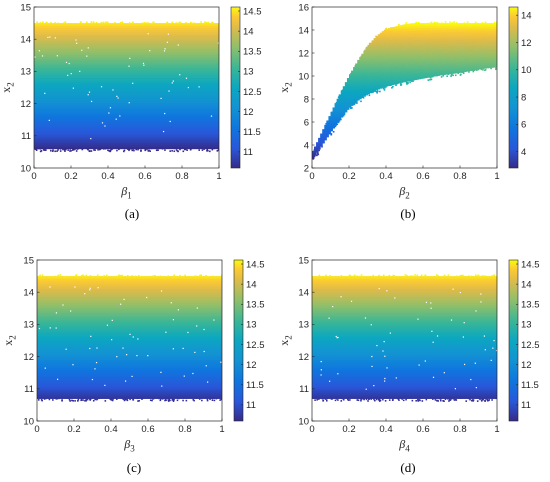 This screenshot has height=482, width=550. Describe the element at coordinates (70, 176) in the screenshot. I see `x-tick-label: 0.2` at that location.